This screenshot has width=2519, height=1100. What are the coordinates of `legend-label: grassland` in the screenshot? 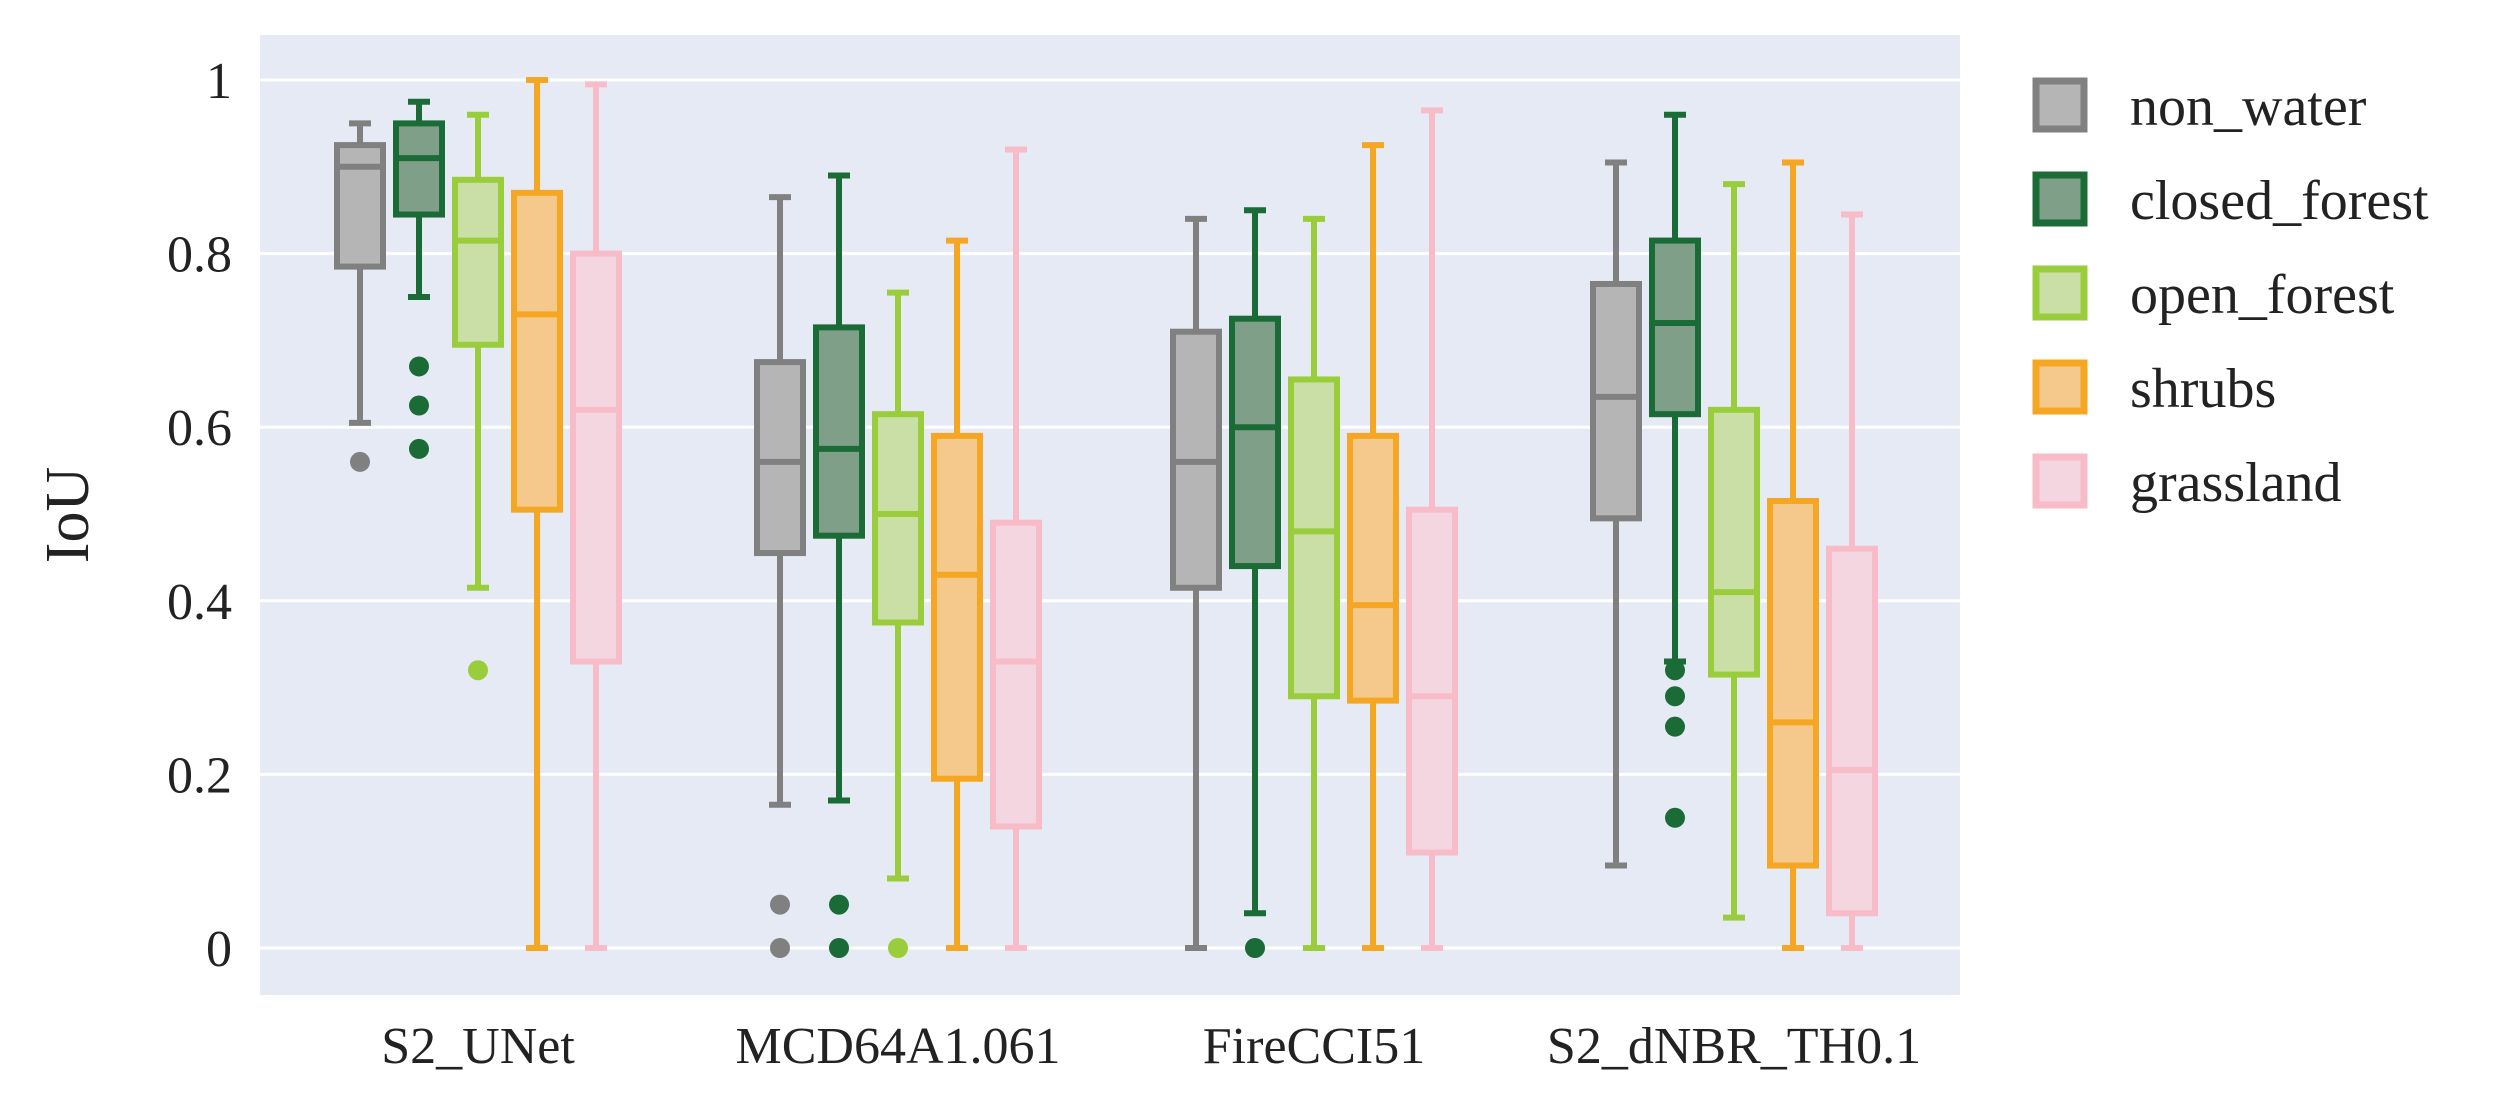 It's located at (2236, 483).